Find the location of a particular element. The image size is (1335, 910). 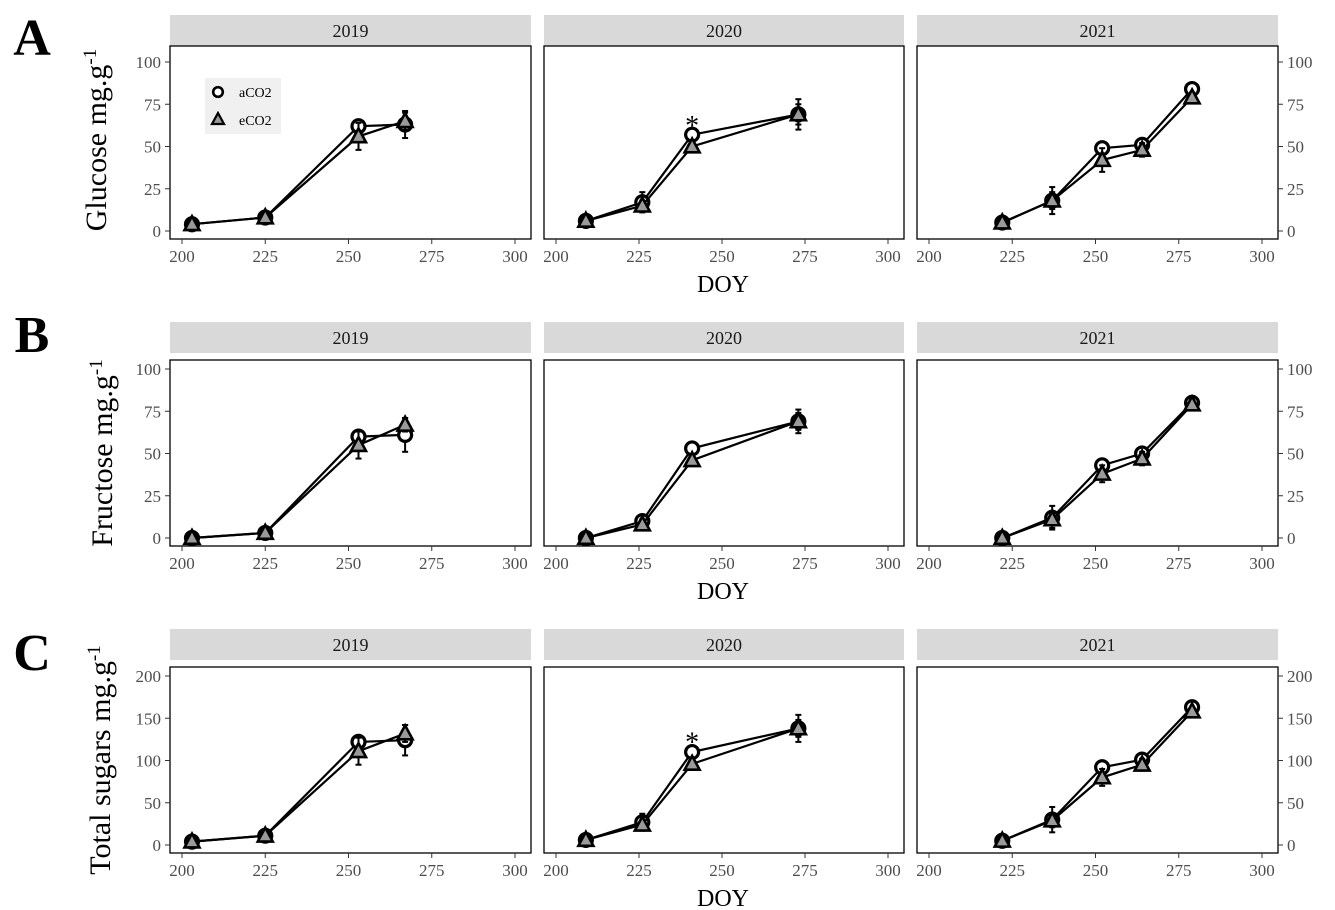

legend-label-aco2: aCO2 is located at coordinates (255, 93).